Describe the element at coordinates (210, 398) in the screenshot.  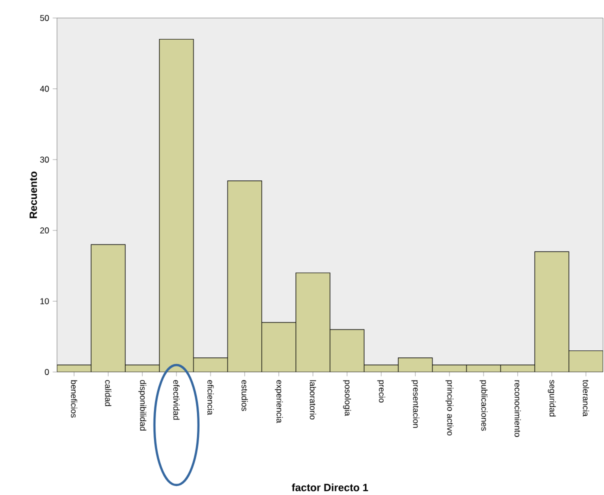
I see `x-tick-label: eficiencia` at that location.